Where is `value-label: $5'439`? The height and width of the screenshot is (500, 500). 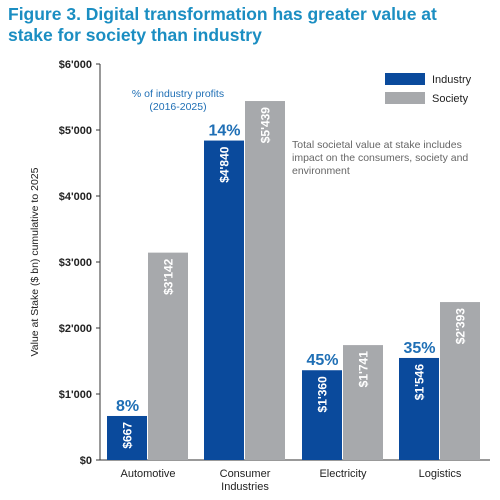
value-label: $5'439 is located at coordinates (266, 125).